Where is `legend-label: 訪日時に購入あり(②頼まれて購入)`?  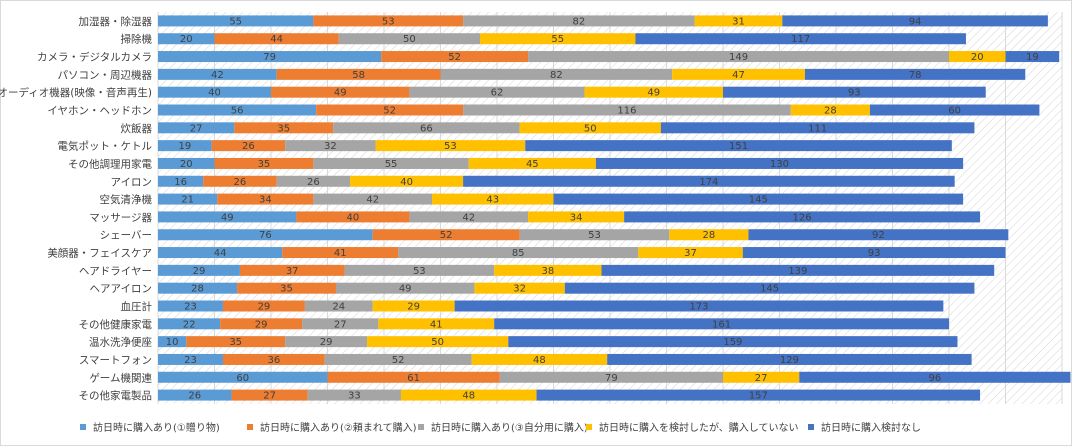
legend-label: 訪日時に購入あり(②頼まれて購入) is located at coordinates (338, 427).